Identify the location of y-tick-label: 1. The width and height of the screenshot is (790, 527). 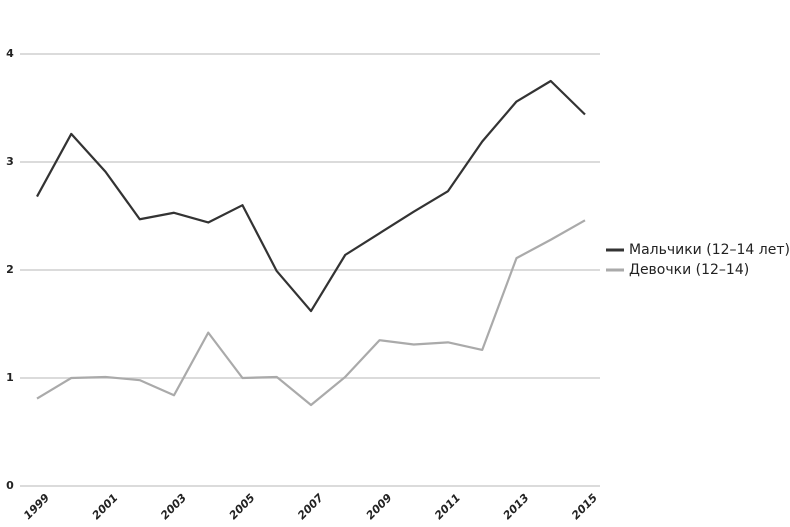
(10, 377).